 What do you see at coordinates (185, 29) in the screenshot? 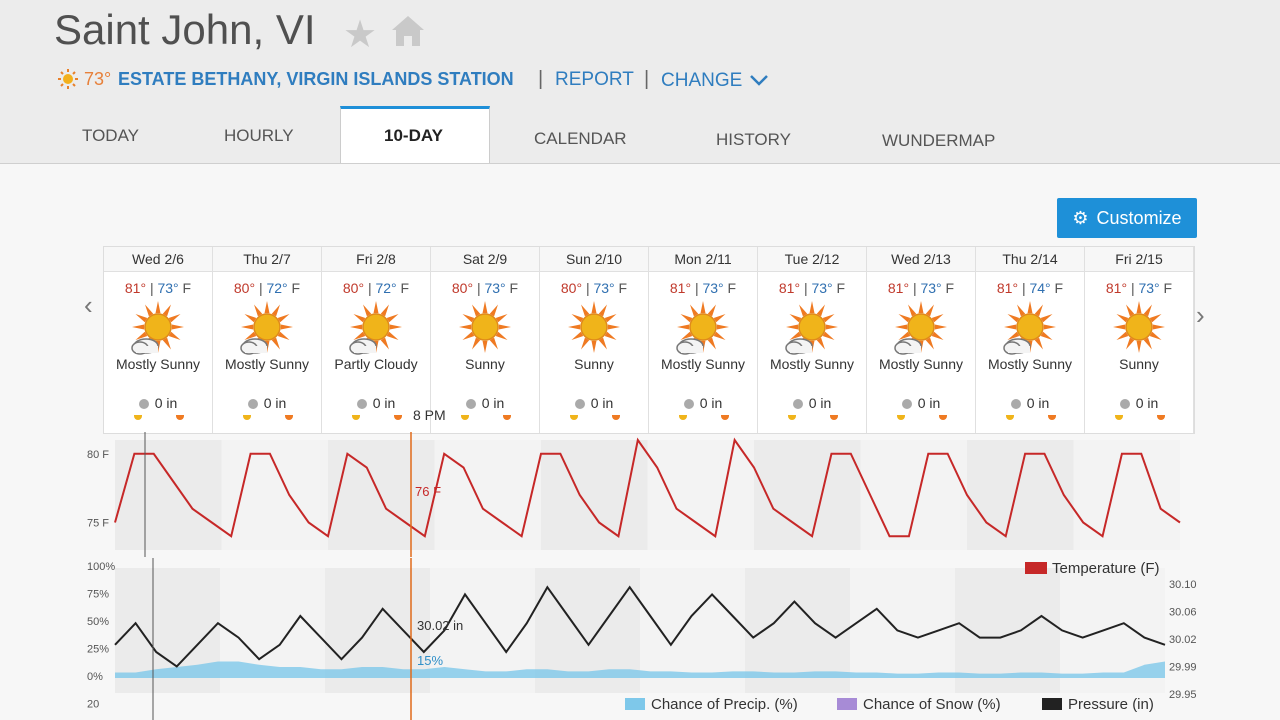
I see `page-title: Saint John, VI` at bounding box center [185, 29].